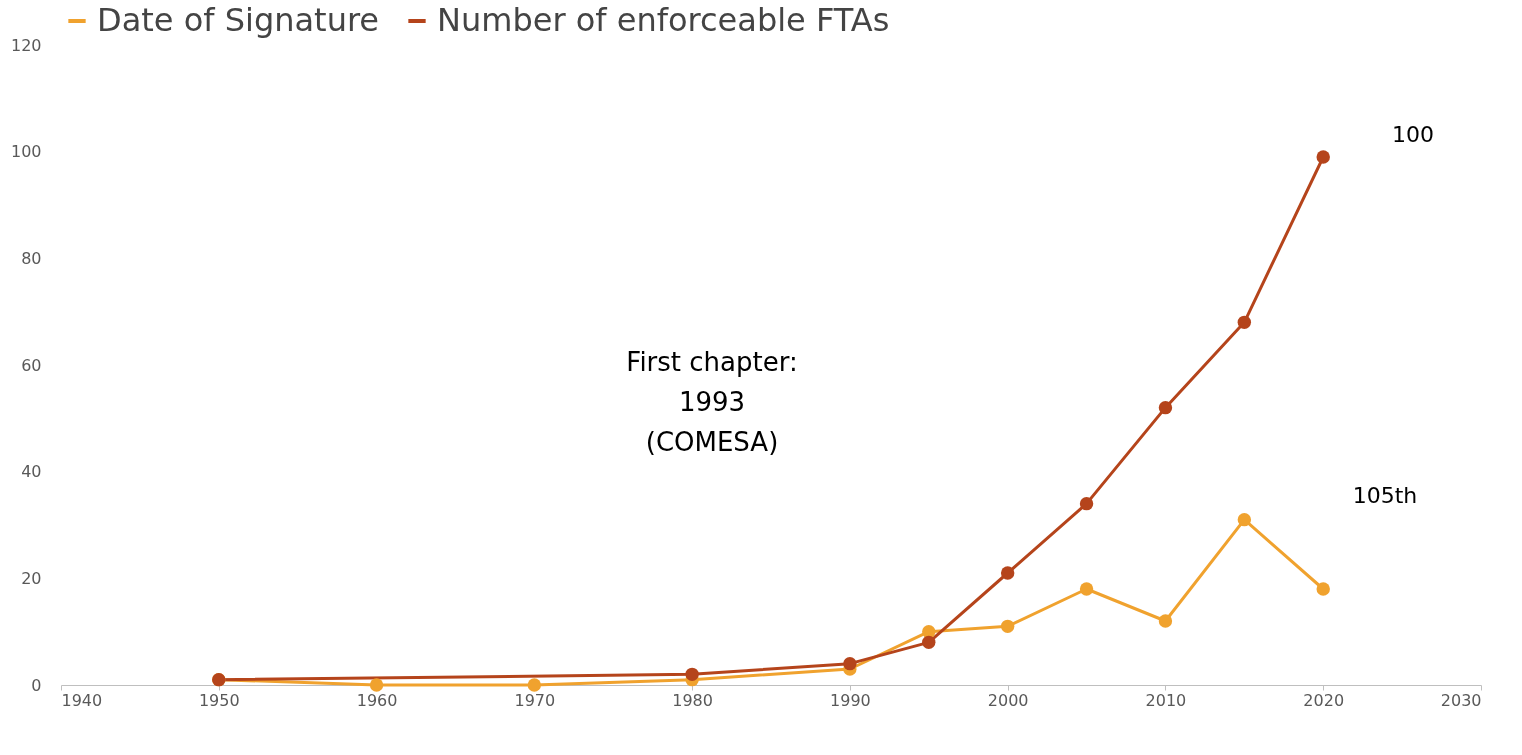  I want to click on legend-label: Number of enforceable FTAs, so click(663, 20).